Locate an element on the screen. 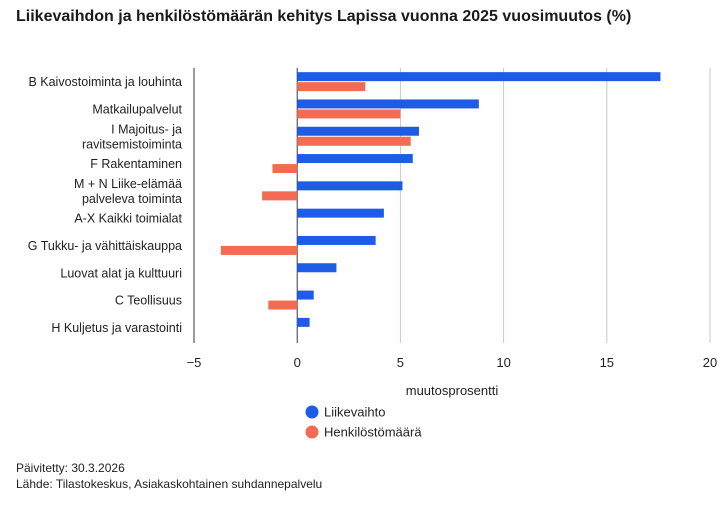 Image resolution: width=720 pixels, height=505 pixels. legend-label: Henkilöstömäärä is located at coordinates (373, 432).